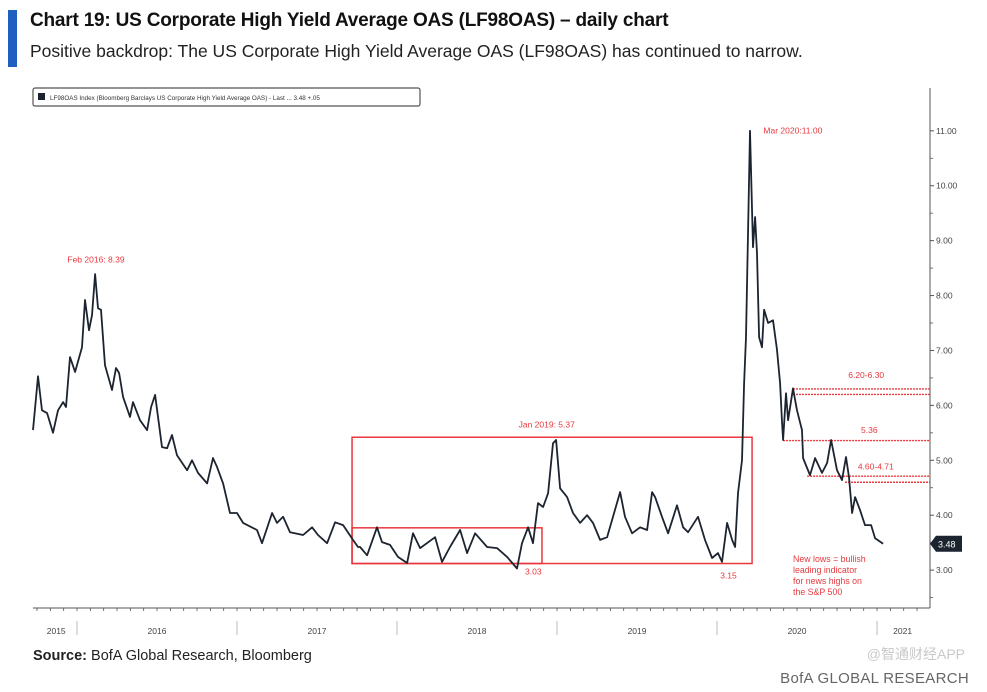  Describe the element at coordinates (946, 131) in the screenshot. I see `y-tick-label: 11.00` at that location.